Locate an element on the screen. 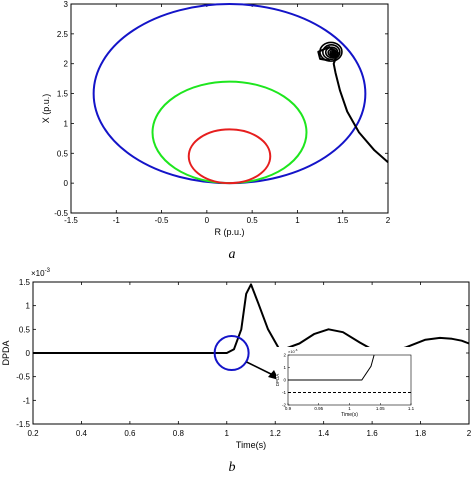 The height and width of the screenshot is (482, 474). zoom-arrow-shaft is located at coordinates (261, 369).